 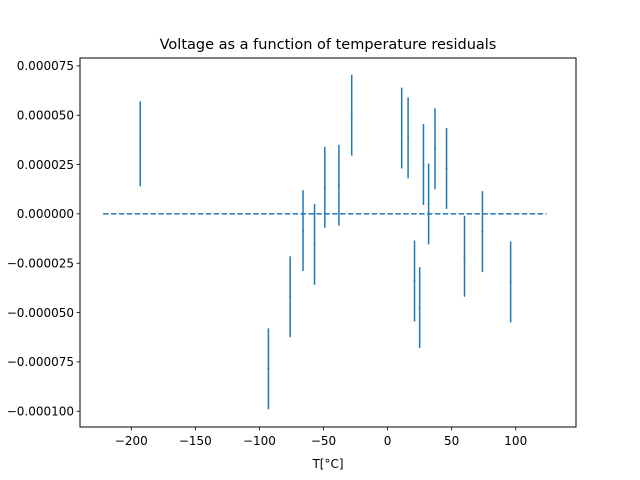 I want to click on y-tick-label: 0.000025, so click(x=45, y=165).